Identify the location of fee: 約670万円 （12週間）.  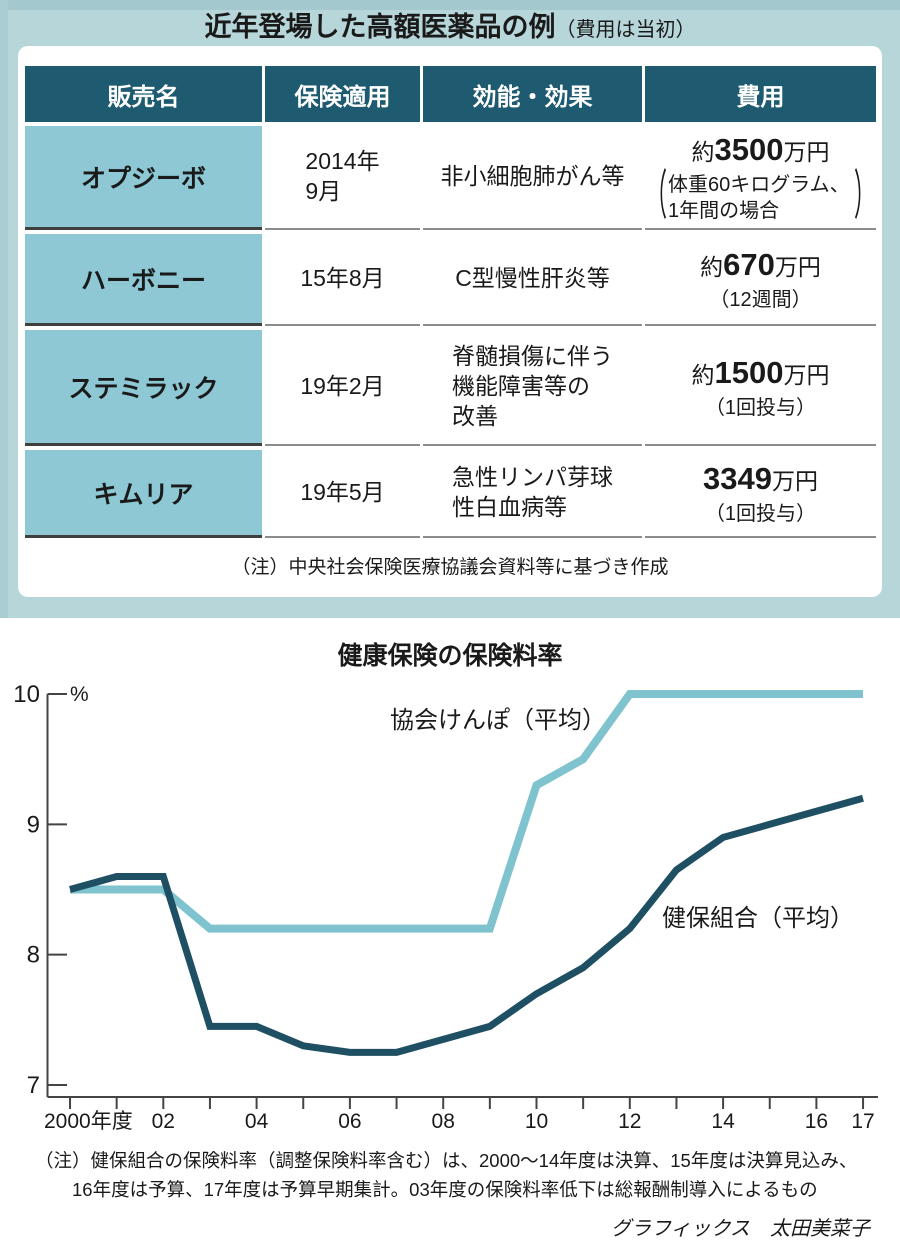
(760, 280).